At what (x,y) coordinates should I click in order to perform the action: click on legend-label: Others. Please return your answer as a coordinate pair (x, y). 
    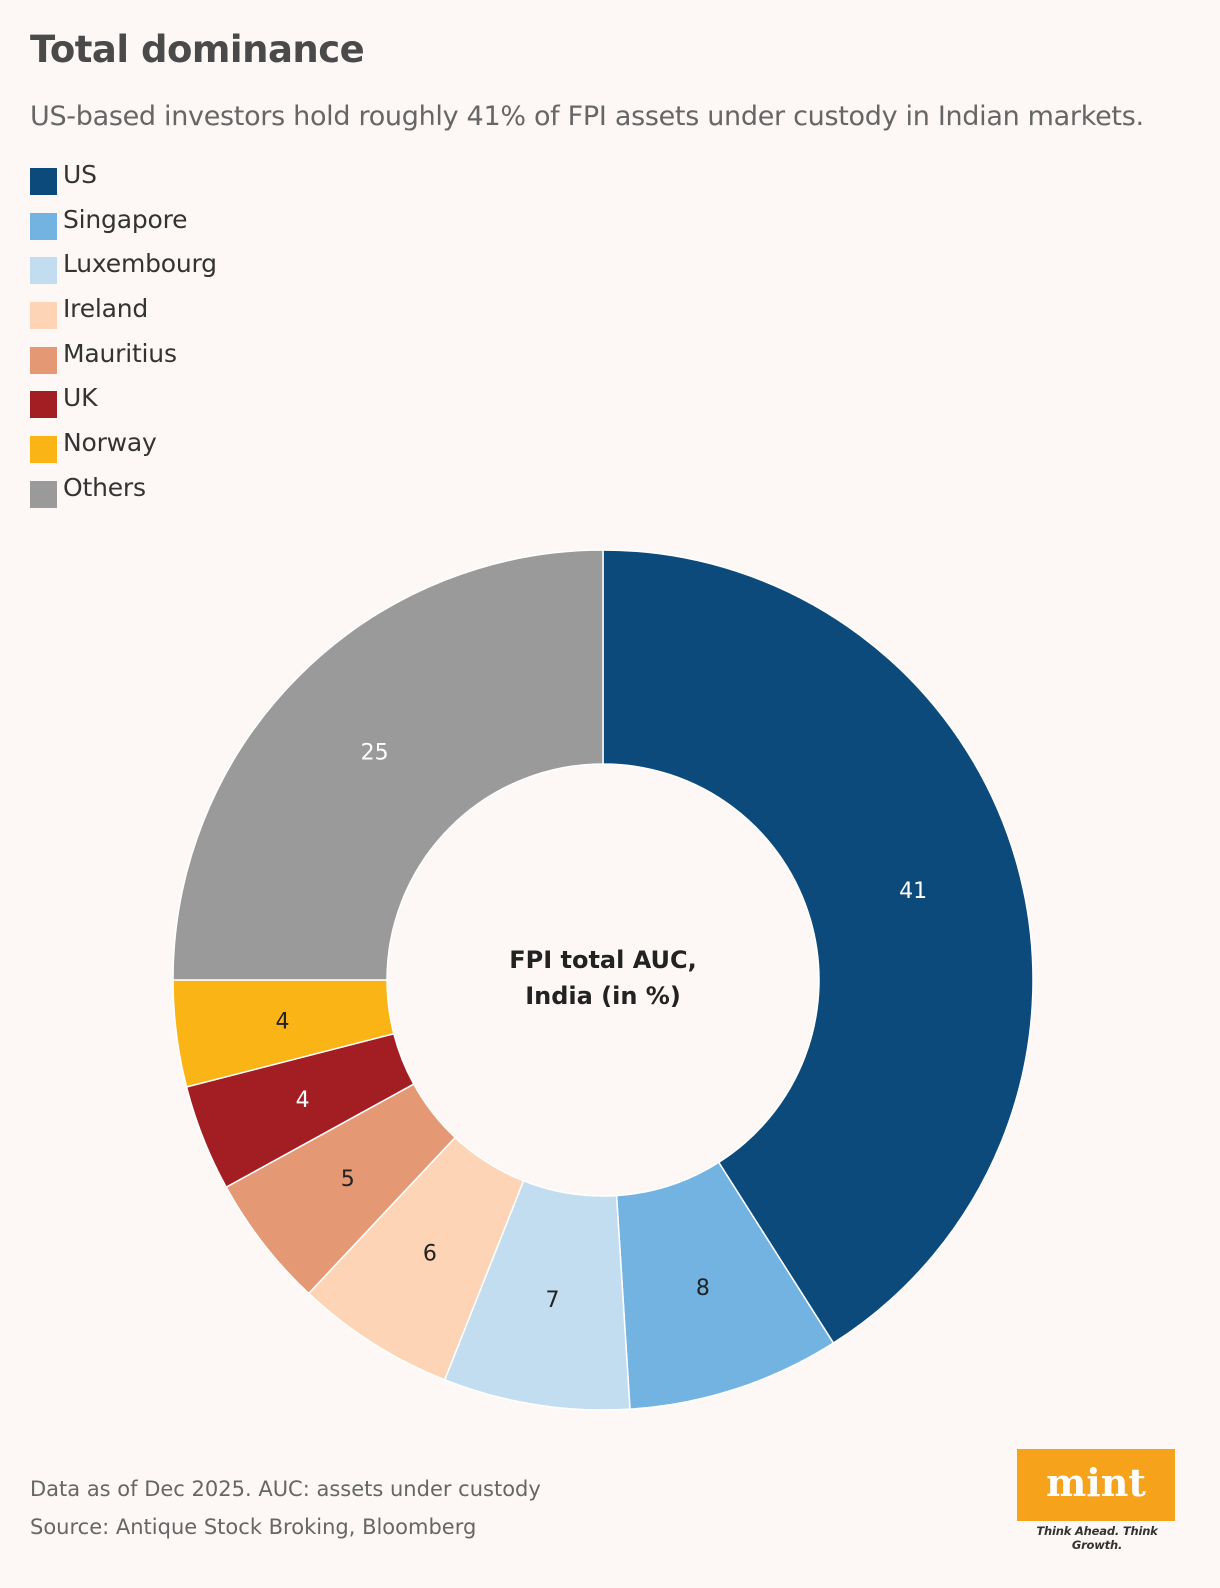
    Looking at the image, I should click on (104, 487).